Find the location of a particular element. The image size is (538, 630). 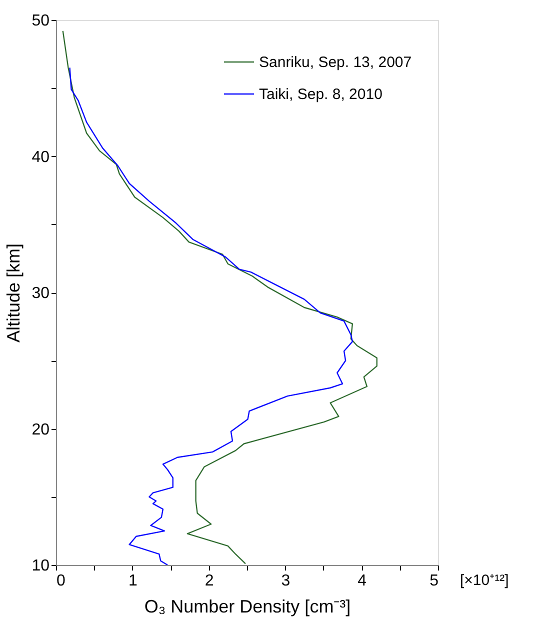

x-tick-label: 0 is located at coordinates (61, 581).